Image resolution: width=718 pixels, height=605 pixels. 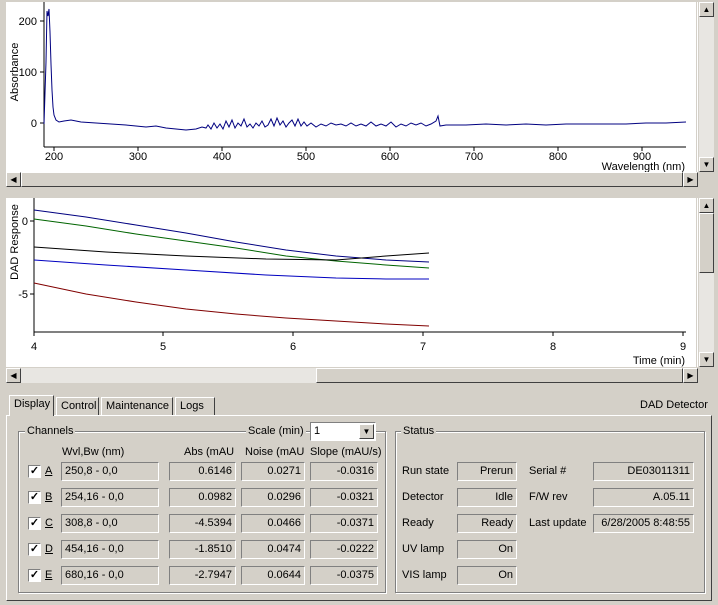 I want to click on channel-d-noise: 0.0474, so click(x=273, y=549).